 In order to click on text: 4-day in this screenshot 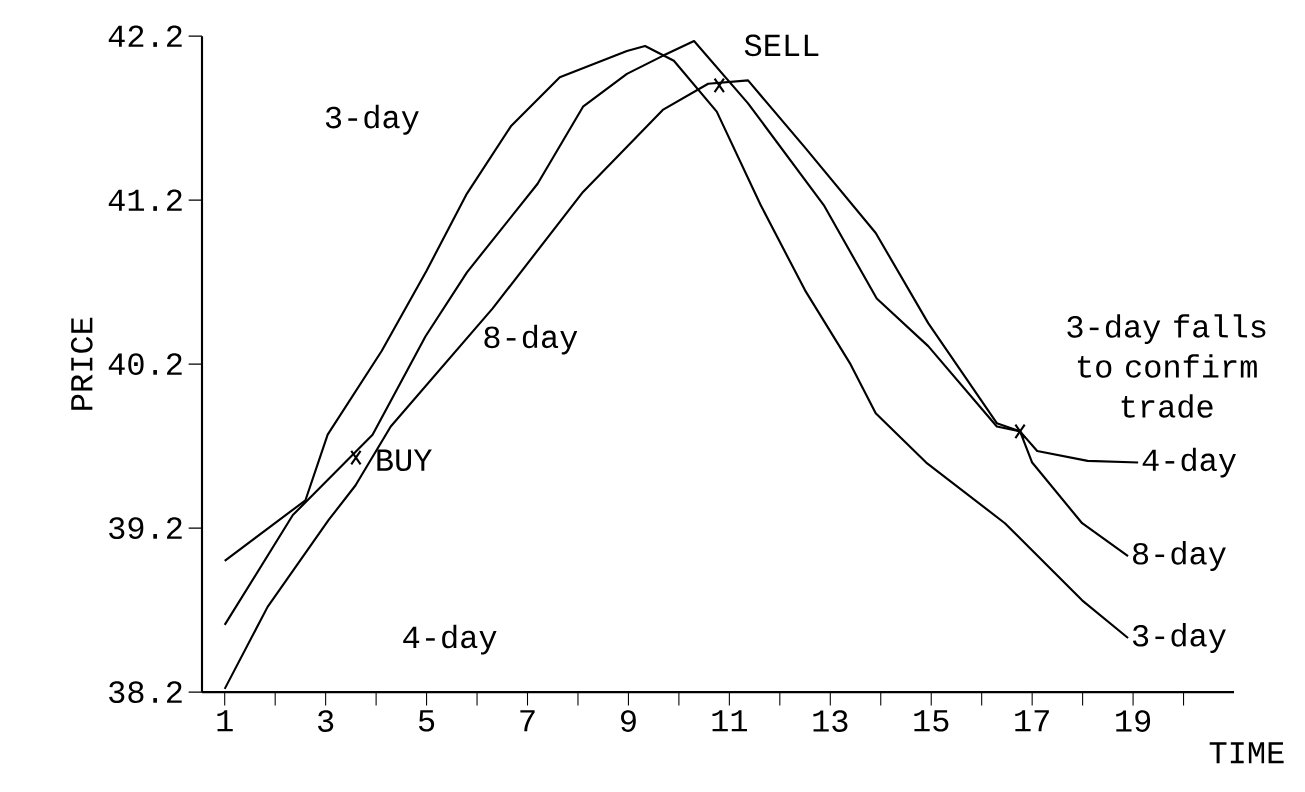, I will do `click(450, 639)`.